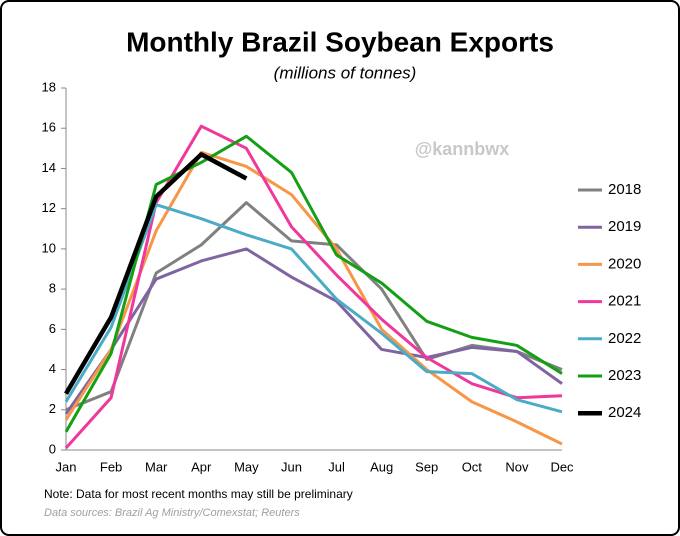  What do you see at coordinates (381, 466) in the screenshot?
I see `x-tick-label: Aug` at bounding box center [381, 466].